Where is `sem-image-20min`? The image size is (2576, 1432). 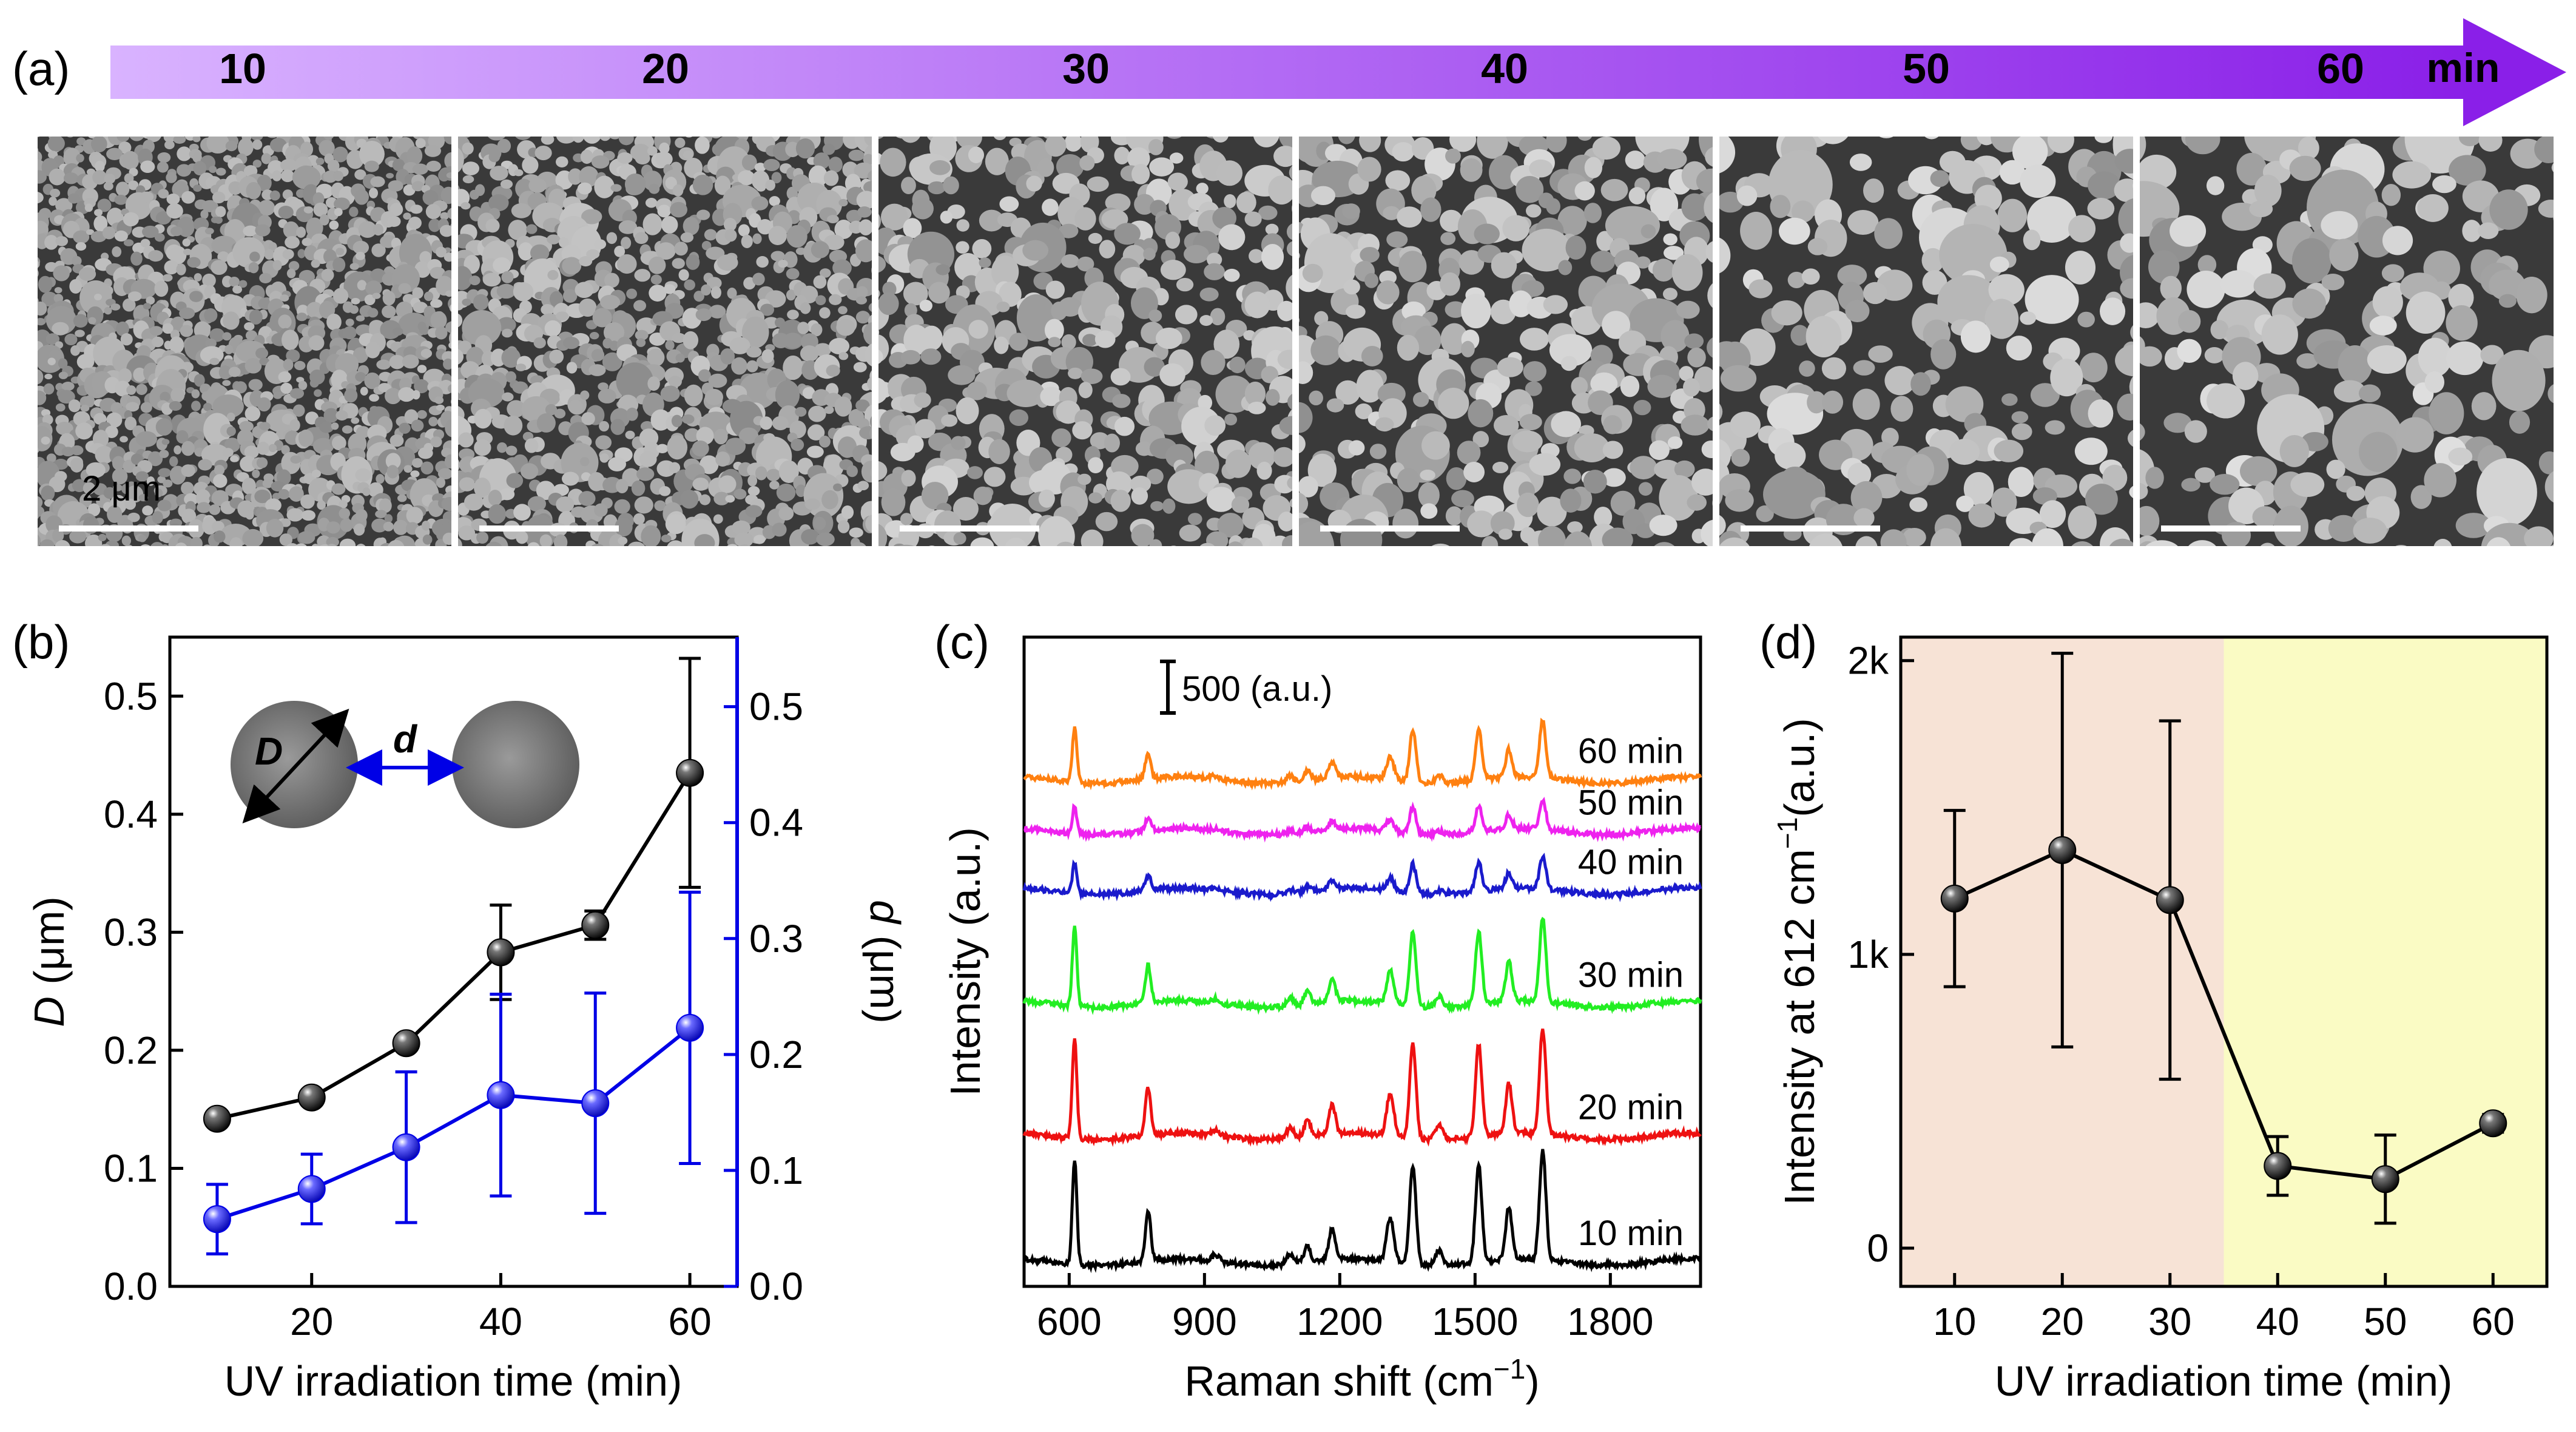
sem-image-20min is located at coordinates (665, 341).